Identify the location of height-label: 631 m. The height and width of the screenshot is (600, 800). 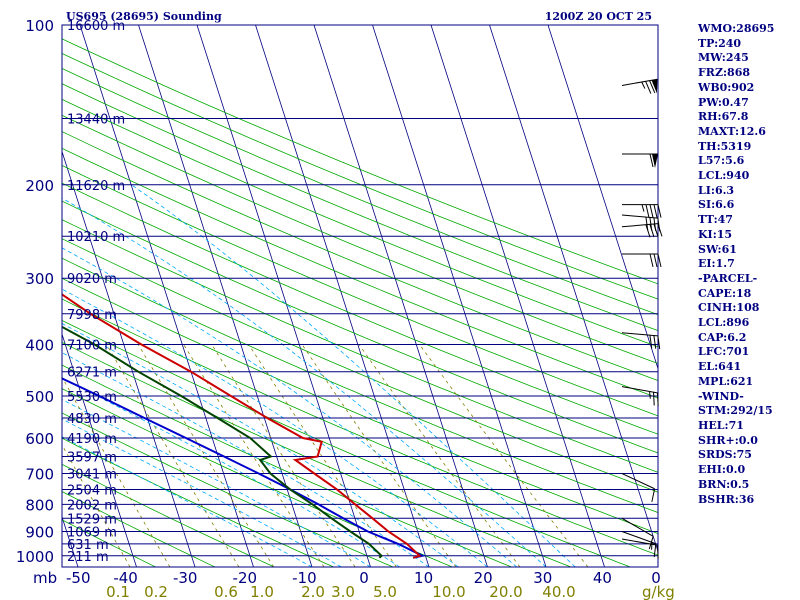
(88, 545).